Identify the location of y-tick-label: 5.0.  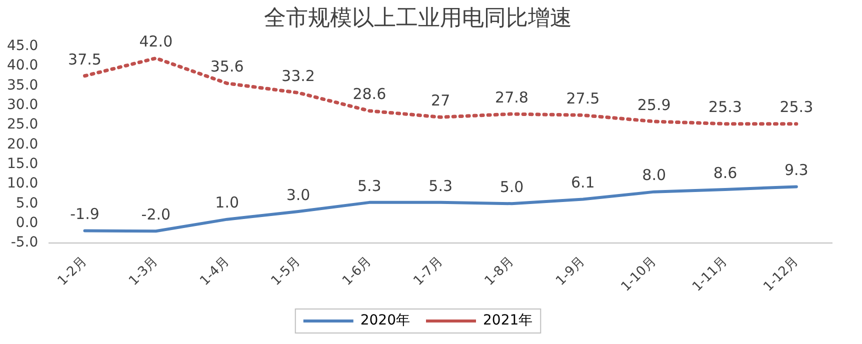
(27, 203).